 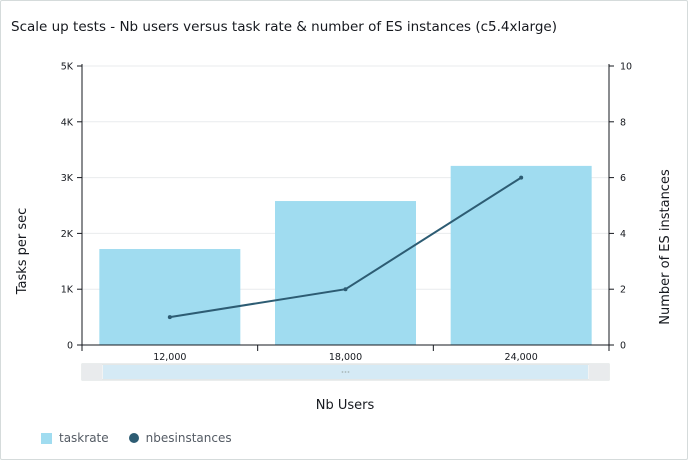 I want to click on y-tick-label: 2K, so click(x=67, y=234).